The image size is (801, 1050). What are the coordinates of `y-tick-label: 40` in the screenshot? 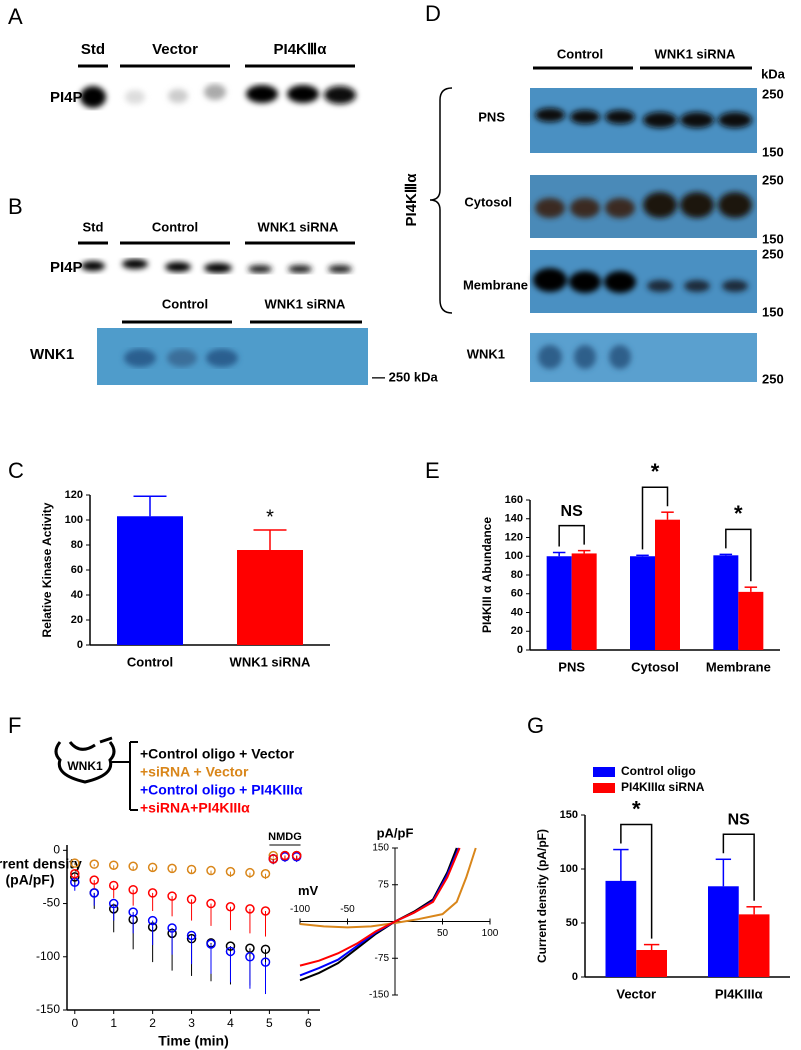 It's located at (77, 595).